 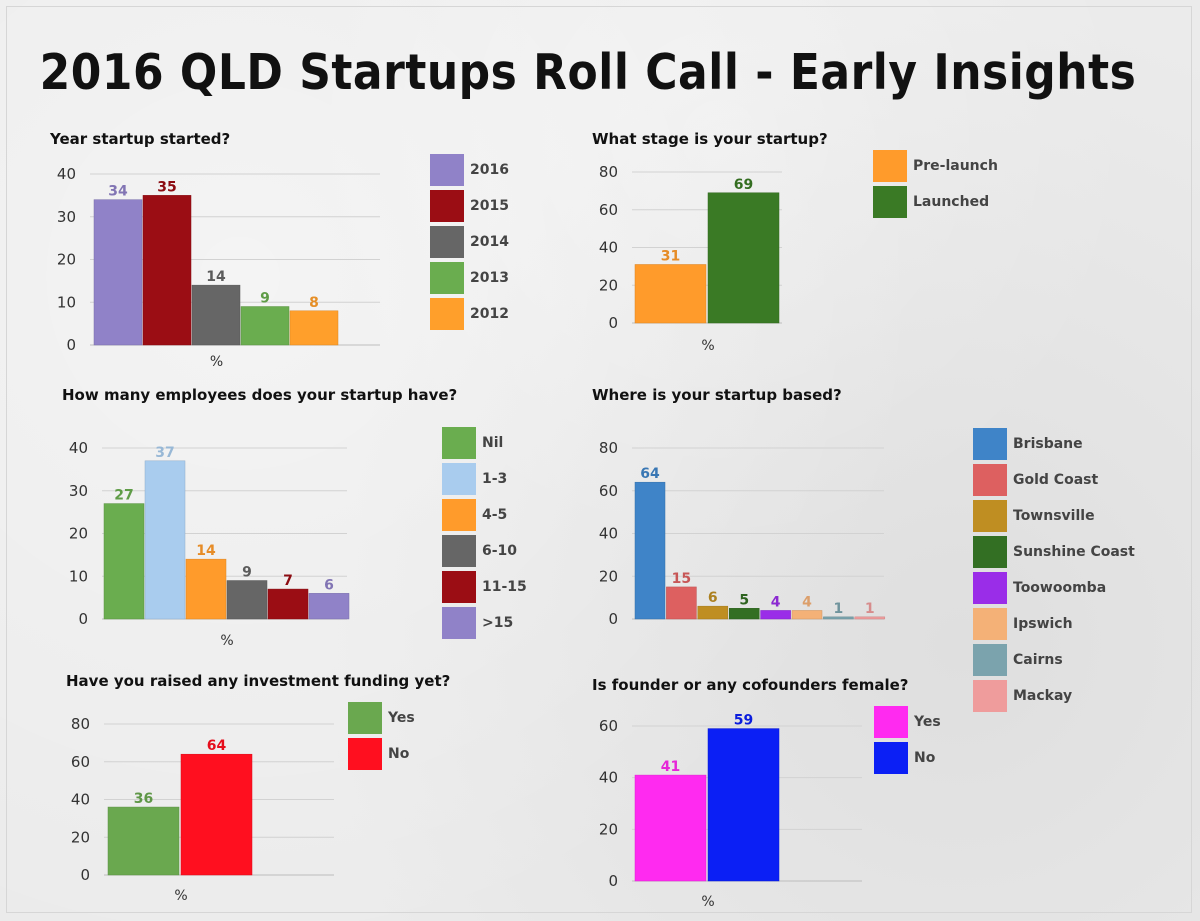 I want to click on chart-title: Year startup started?, so click(x=140, y=139).